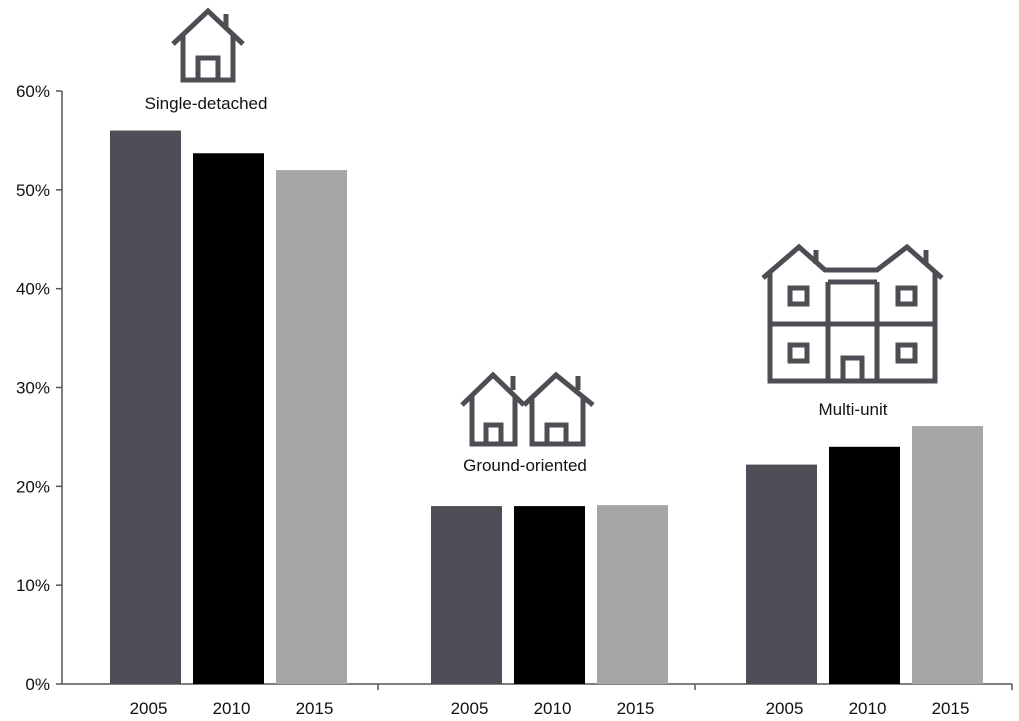 The height and width of the screenshot is (721, 1019). Describe the element at coordinates (527, 409) in the screenshot. I see `two-houses-icon` at that location.